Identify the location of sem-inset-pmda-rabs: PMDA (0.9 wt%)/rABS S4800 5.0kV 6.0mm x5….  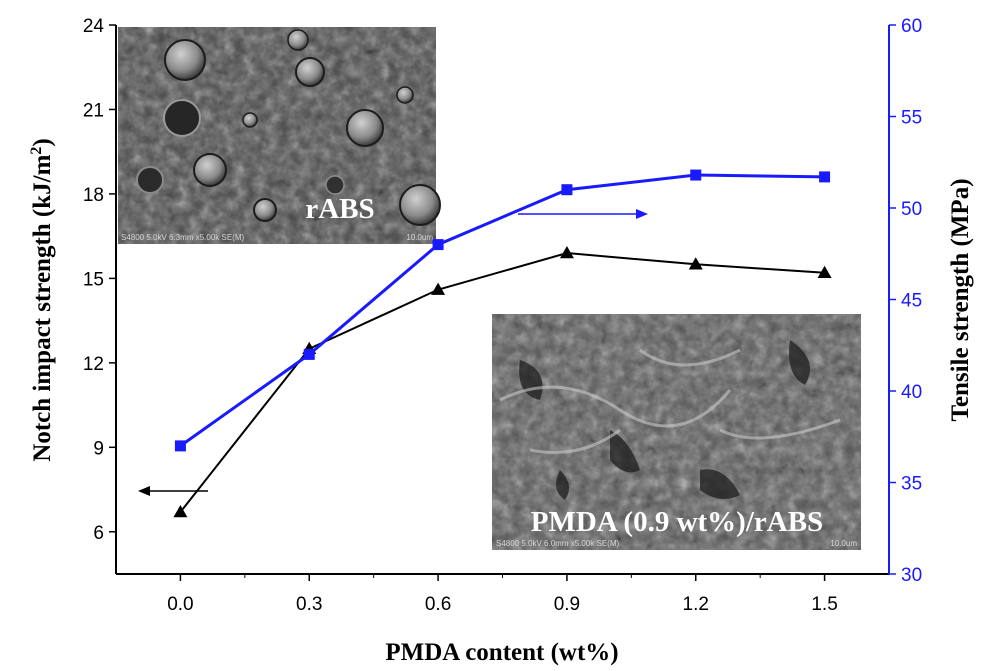
(676, 432).